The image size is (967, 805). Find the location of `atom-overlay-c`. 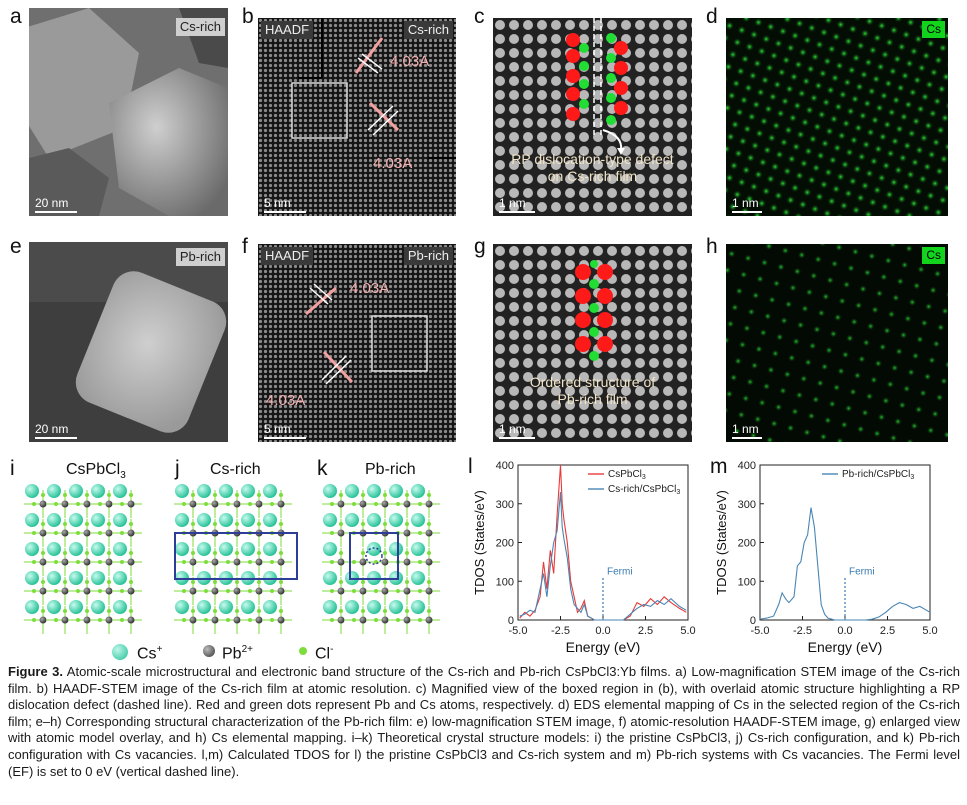

atom-overlay-c is located at coordinates (597, 79).